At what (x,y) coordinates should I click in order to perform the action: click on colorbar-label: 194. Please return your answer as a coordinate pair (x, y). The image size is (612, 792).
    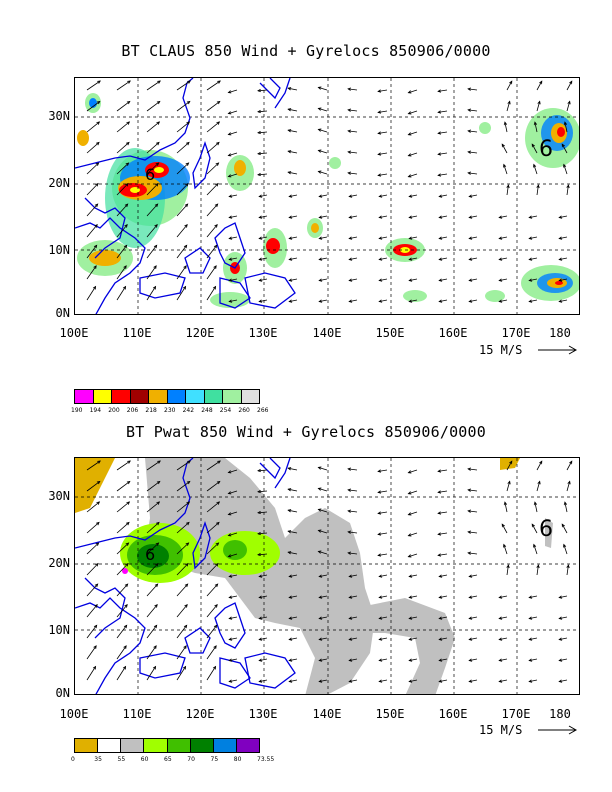
    Looking at the image, I should click on (95, 410).